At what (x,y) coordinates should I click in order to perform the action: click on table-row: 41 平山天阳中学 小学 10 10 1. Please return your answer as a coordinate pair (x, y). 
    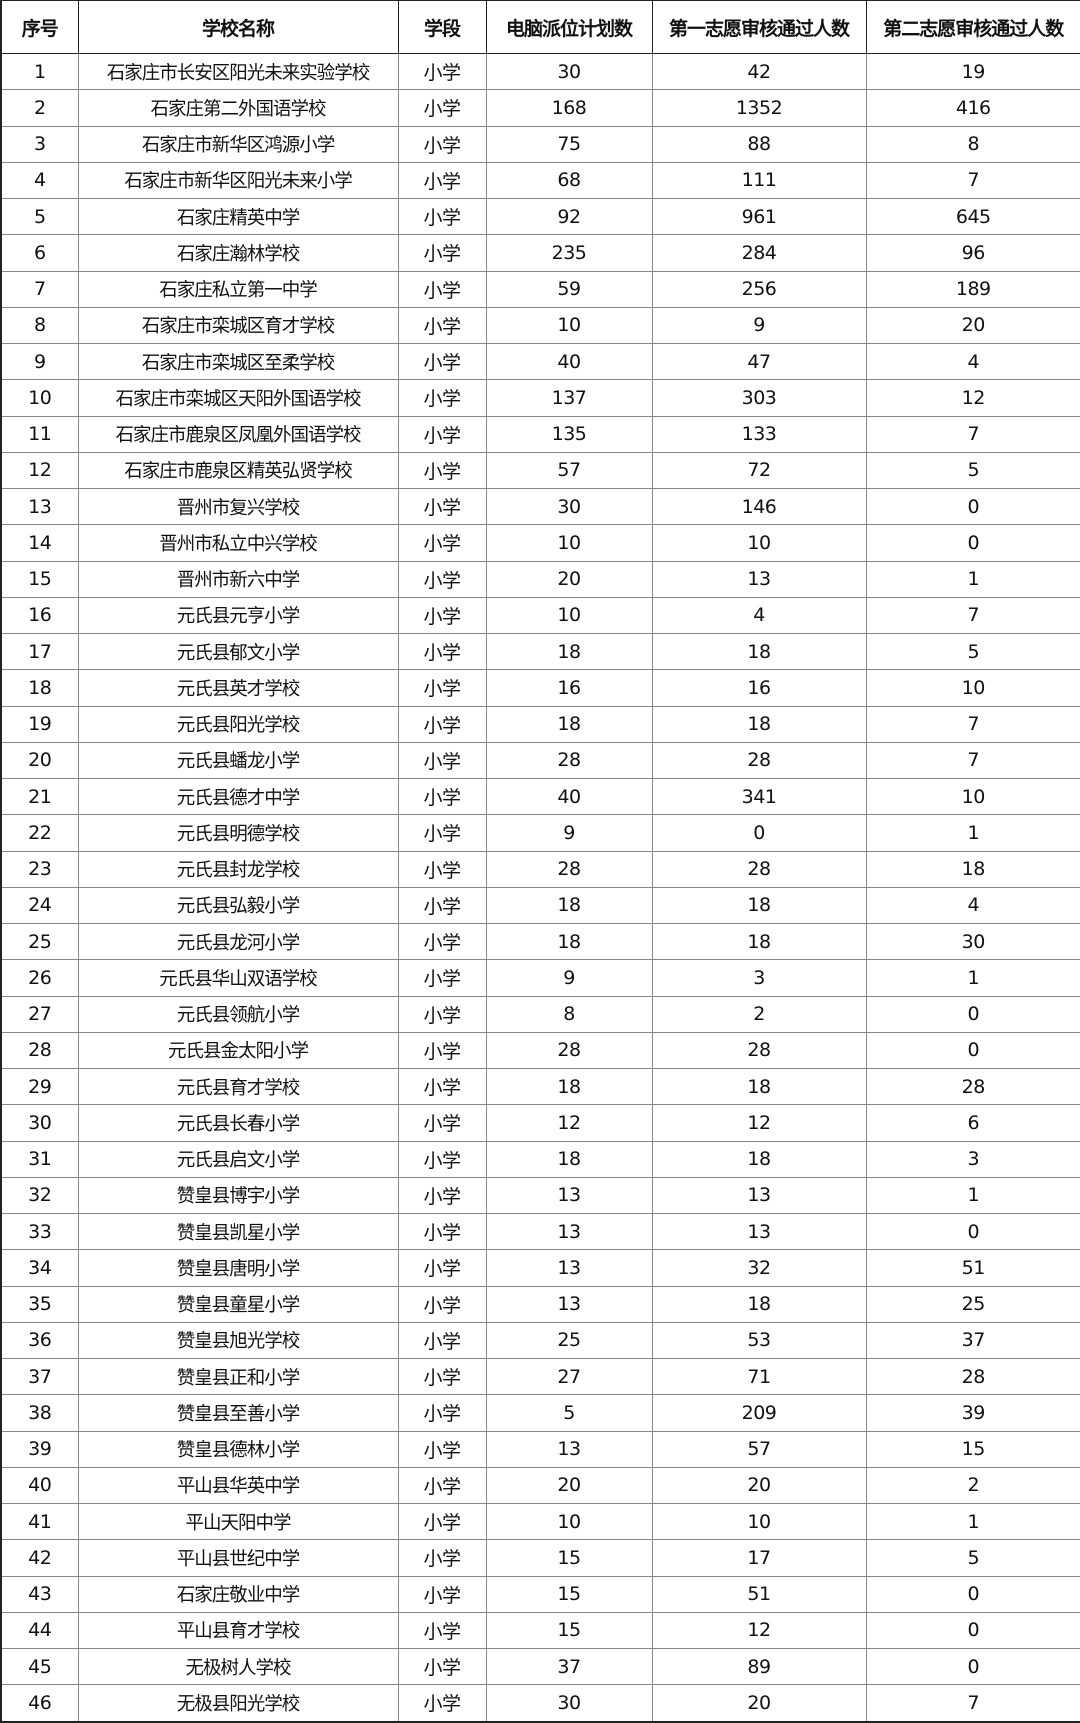
    Looking at the image, I should click on (540, 1521).